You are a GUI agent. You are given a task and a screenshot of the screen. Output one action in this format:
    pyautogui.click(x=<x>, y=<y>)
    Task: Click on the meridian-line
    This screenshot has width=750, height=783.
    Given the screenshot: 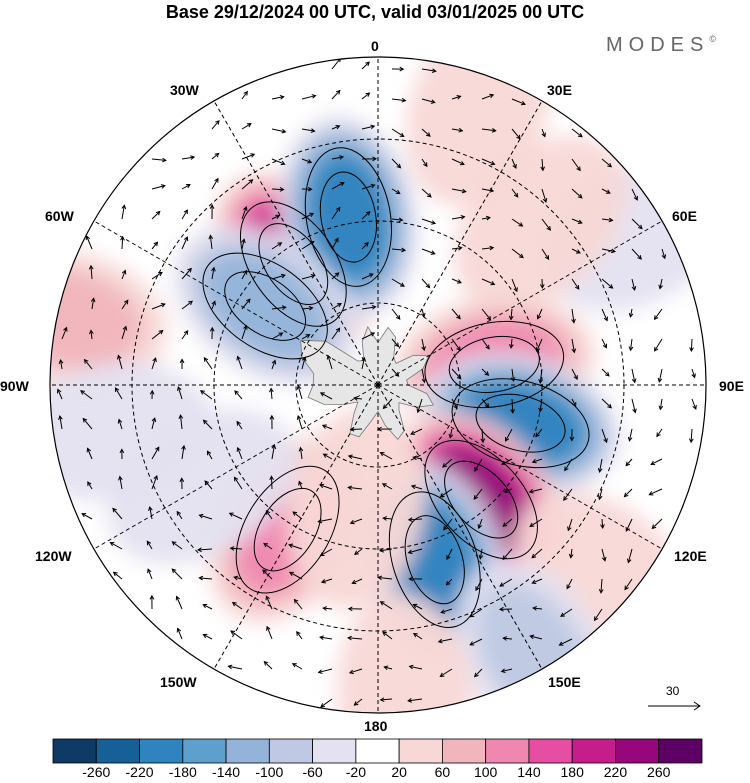 What is the action you would take?
    pyautogui.click(x=236, y=303)
    